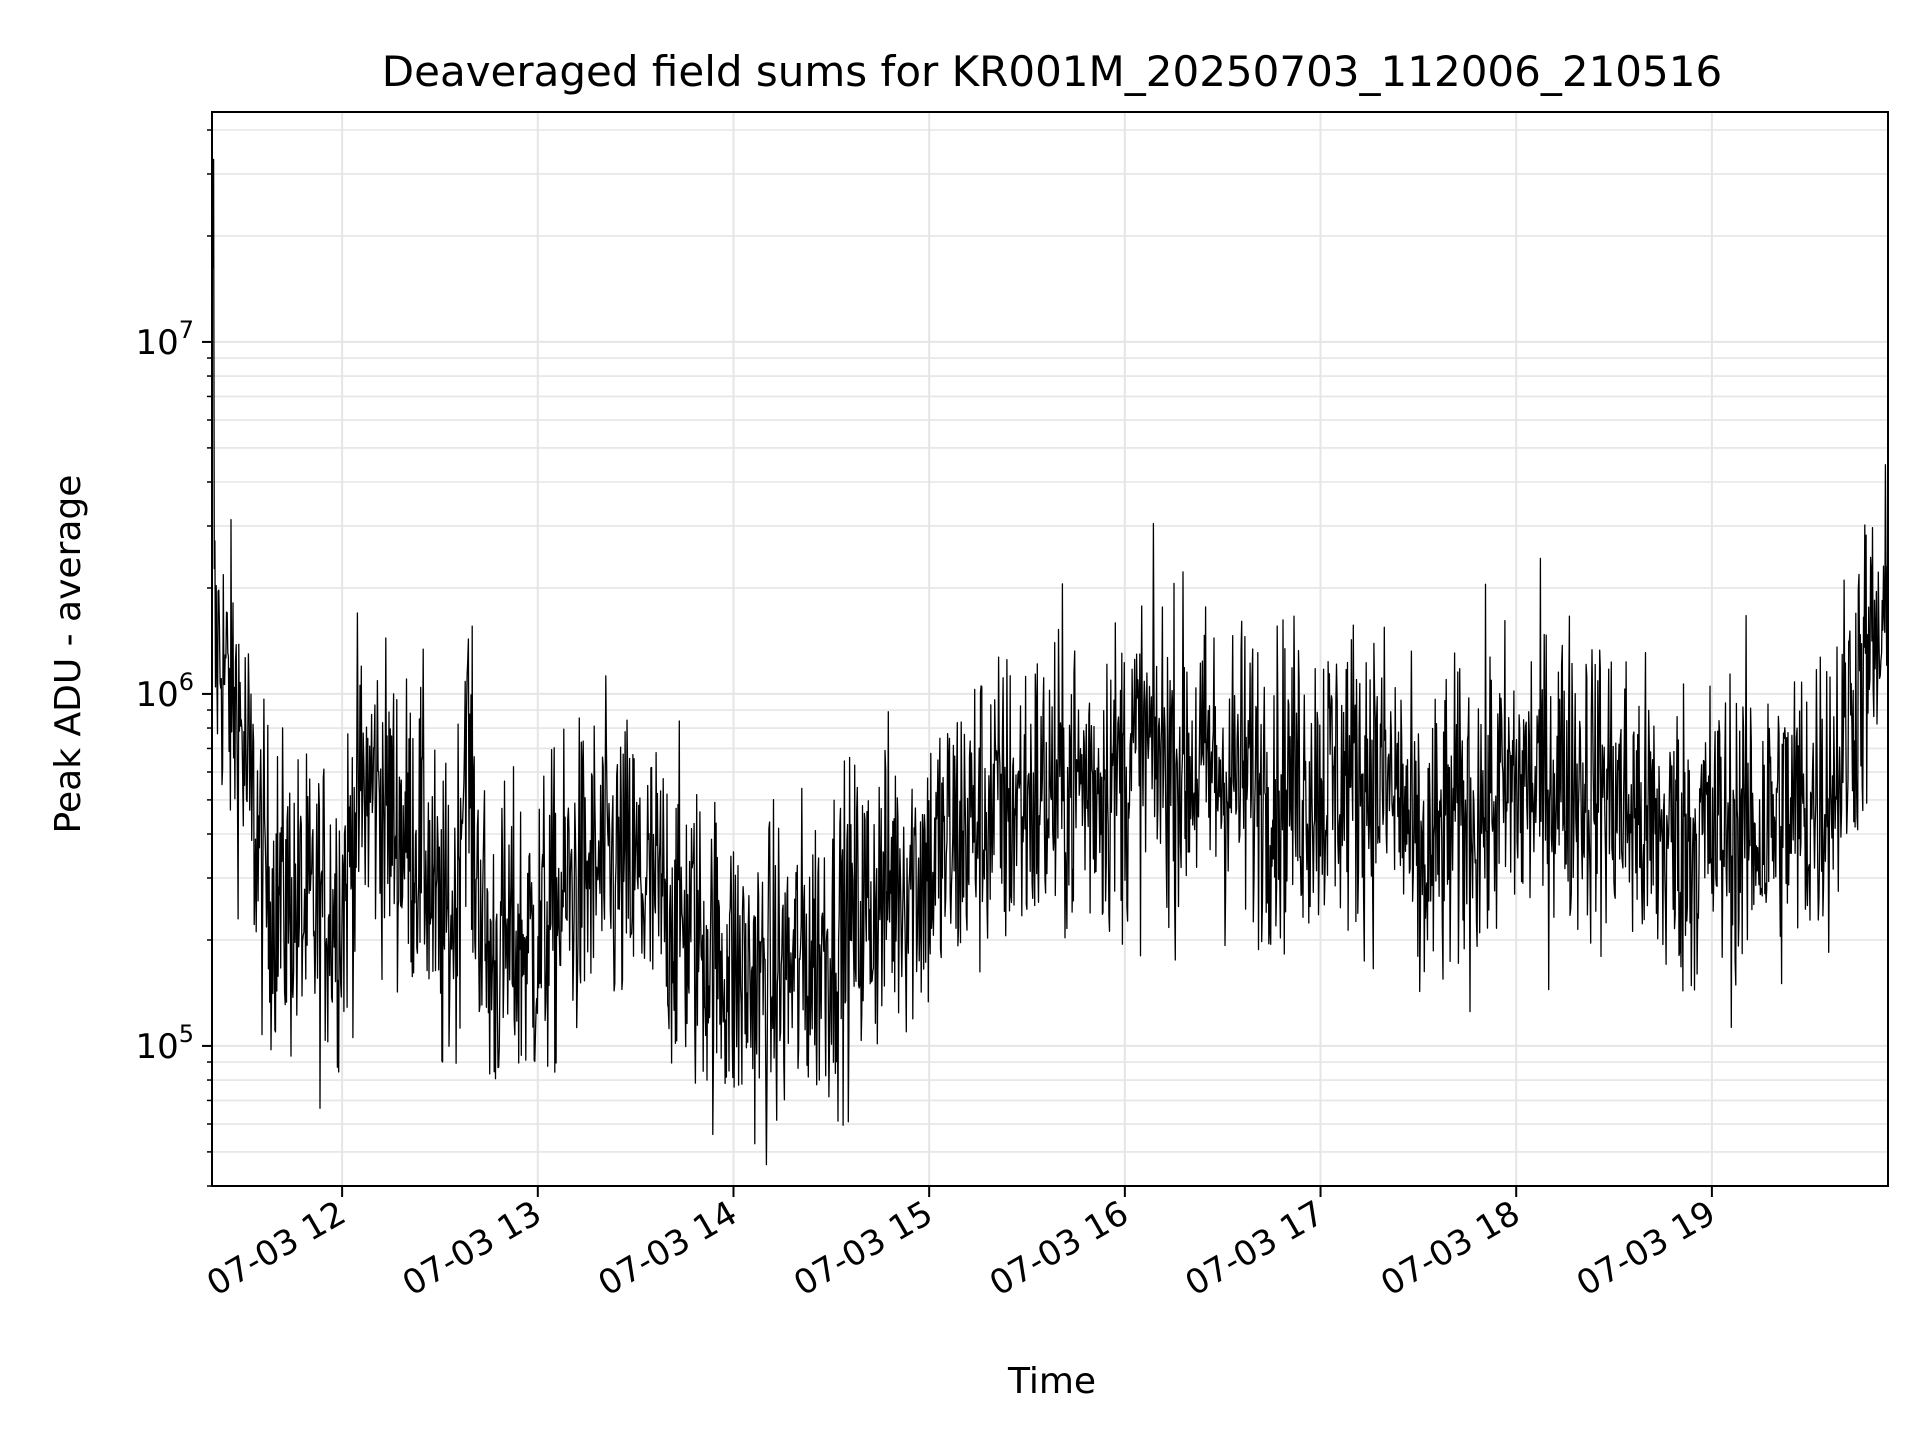  I want to click on x-tick-label: 07-03 16, so click(1059, 1248).